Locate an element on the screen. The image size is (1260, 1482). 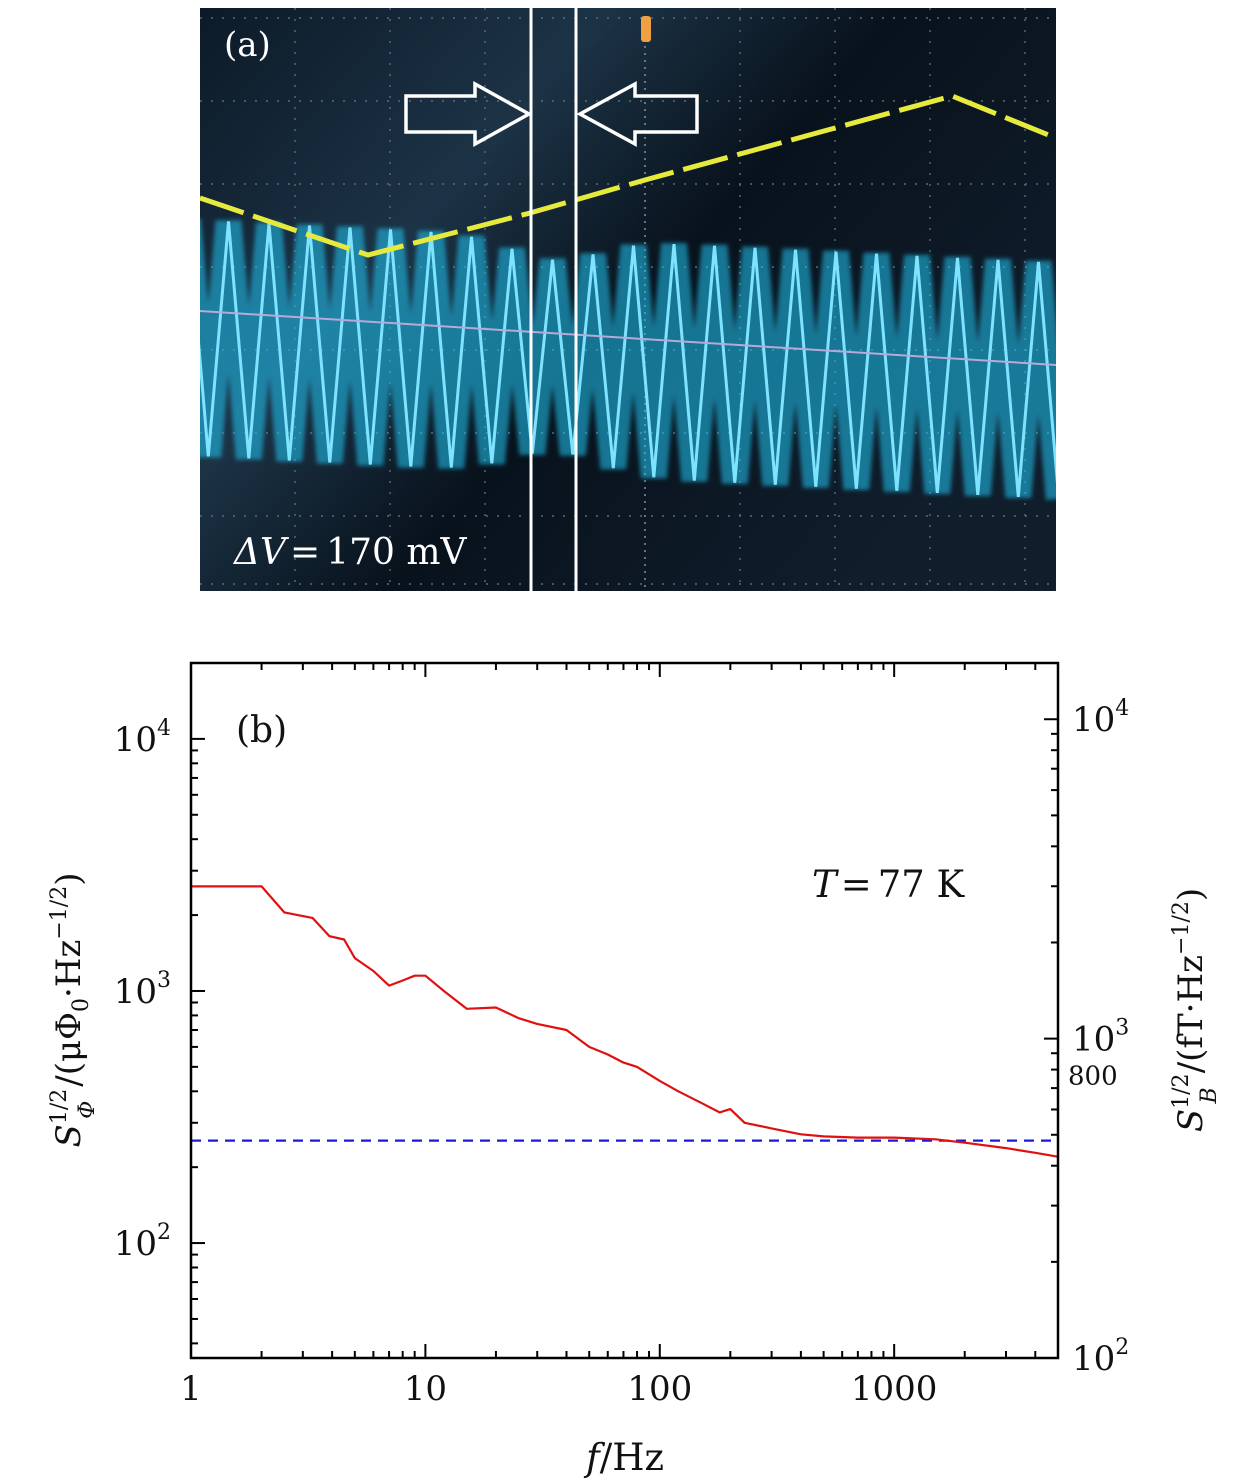
temperature-annotation: T = 77 K is located at coordinates (889, 884).